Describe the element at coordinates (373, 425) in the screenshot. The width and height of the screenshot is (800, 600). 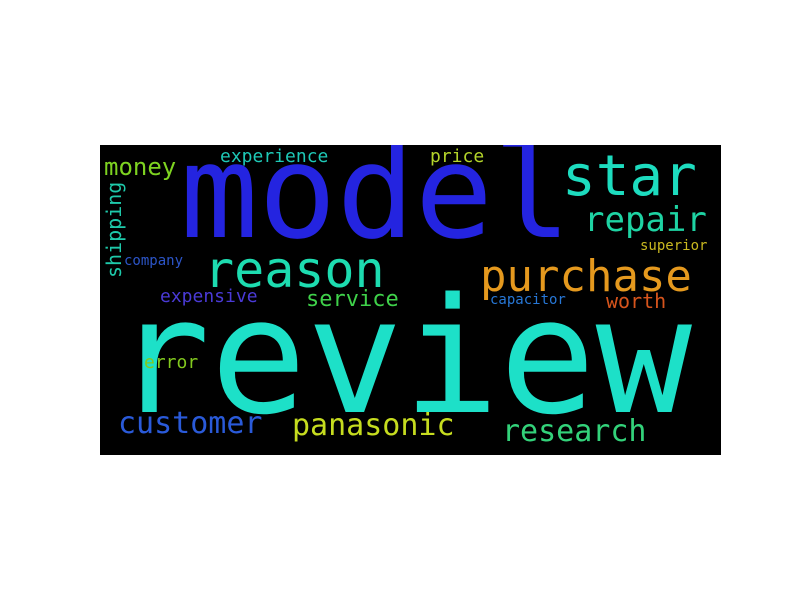
I see `word-panasonic: panasonic` at that location.